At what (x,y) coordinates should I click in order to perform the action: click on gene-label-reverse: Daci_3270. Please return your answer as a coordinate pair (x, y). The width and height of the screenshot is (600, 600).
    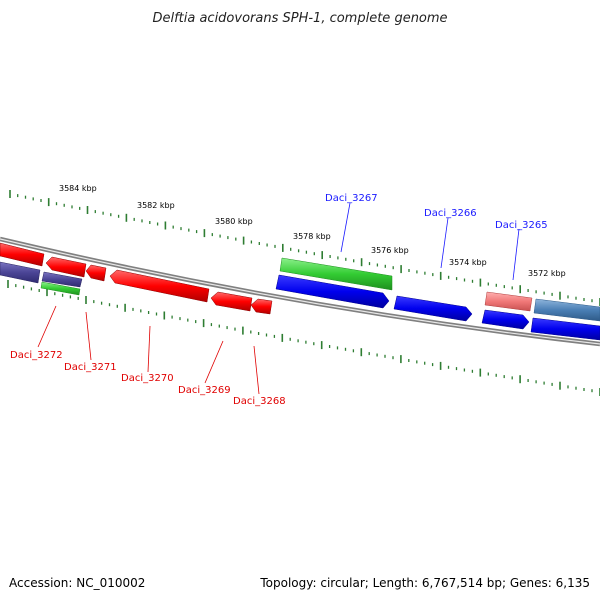
    Looking at the image, I should click on (147, 378).